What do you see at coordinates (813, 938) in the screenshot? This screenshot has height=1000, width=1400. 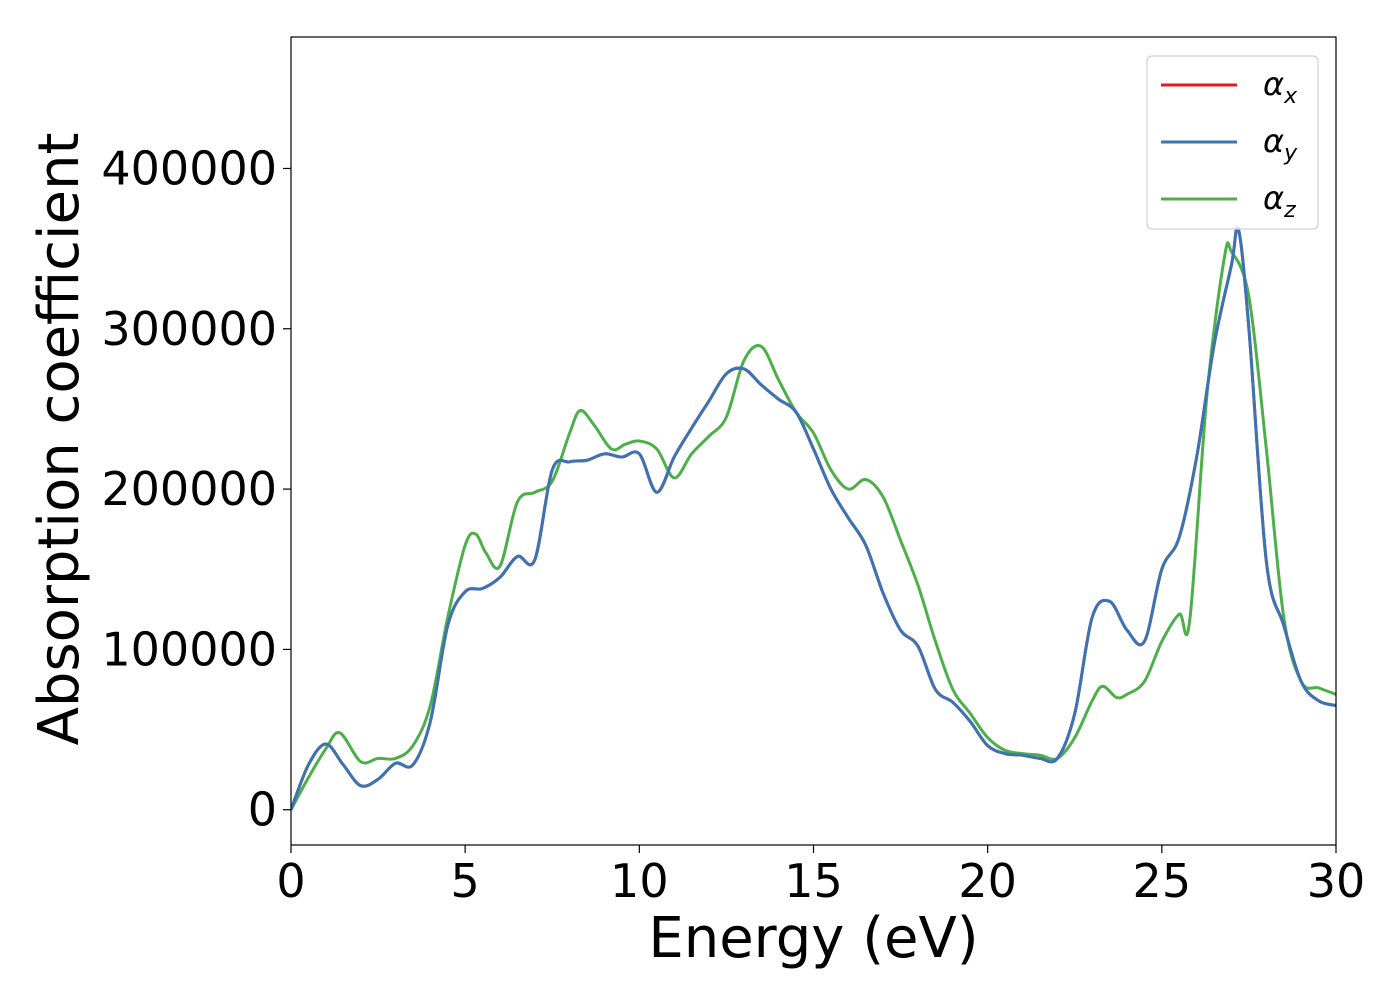 I see `x-axis-label: Energy (eV)` at bounding box center [813, 938].